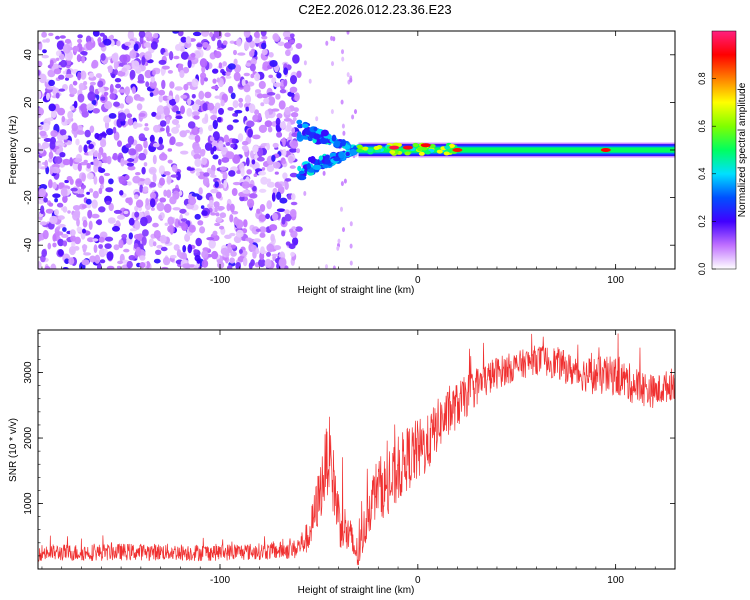 Image resolution: width=750 pixels, height=600 pixels. Describe the element at coordinates (516, 150) in the screenshot. I see `spectrogram-carrier-band` at that location.